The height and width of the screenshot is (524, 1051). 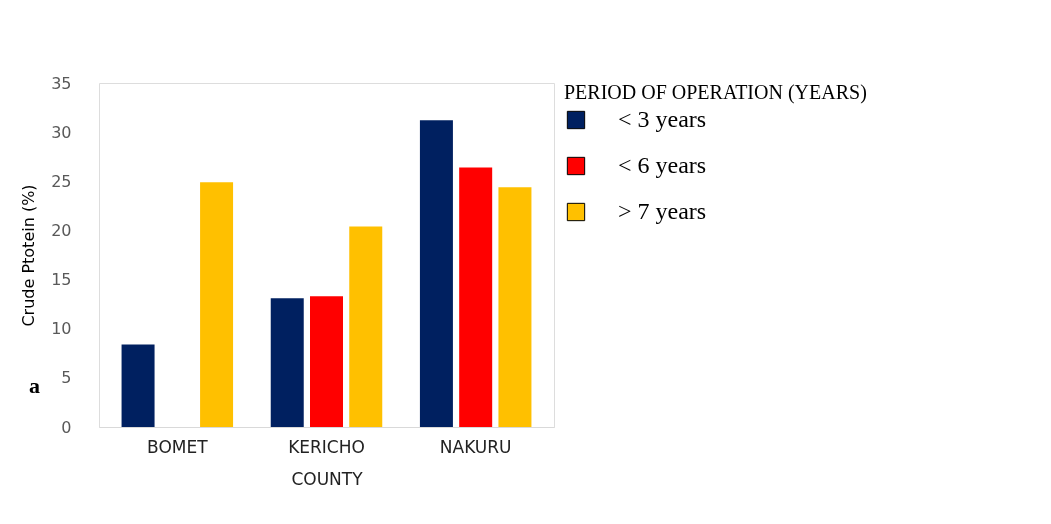 I want to click on y-tick-label: 20, so click(x=61, y=230).